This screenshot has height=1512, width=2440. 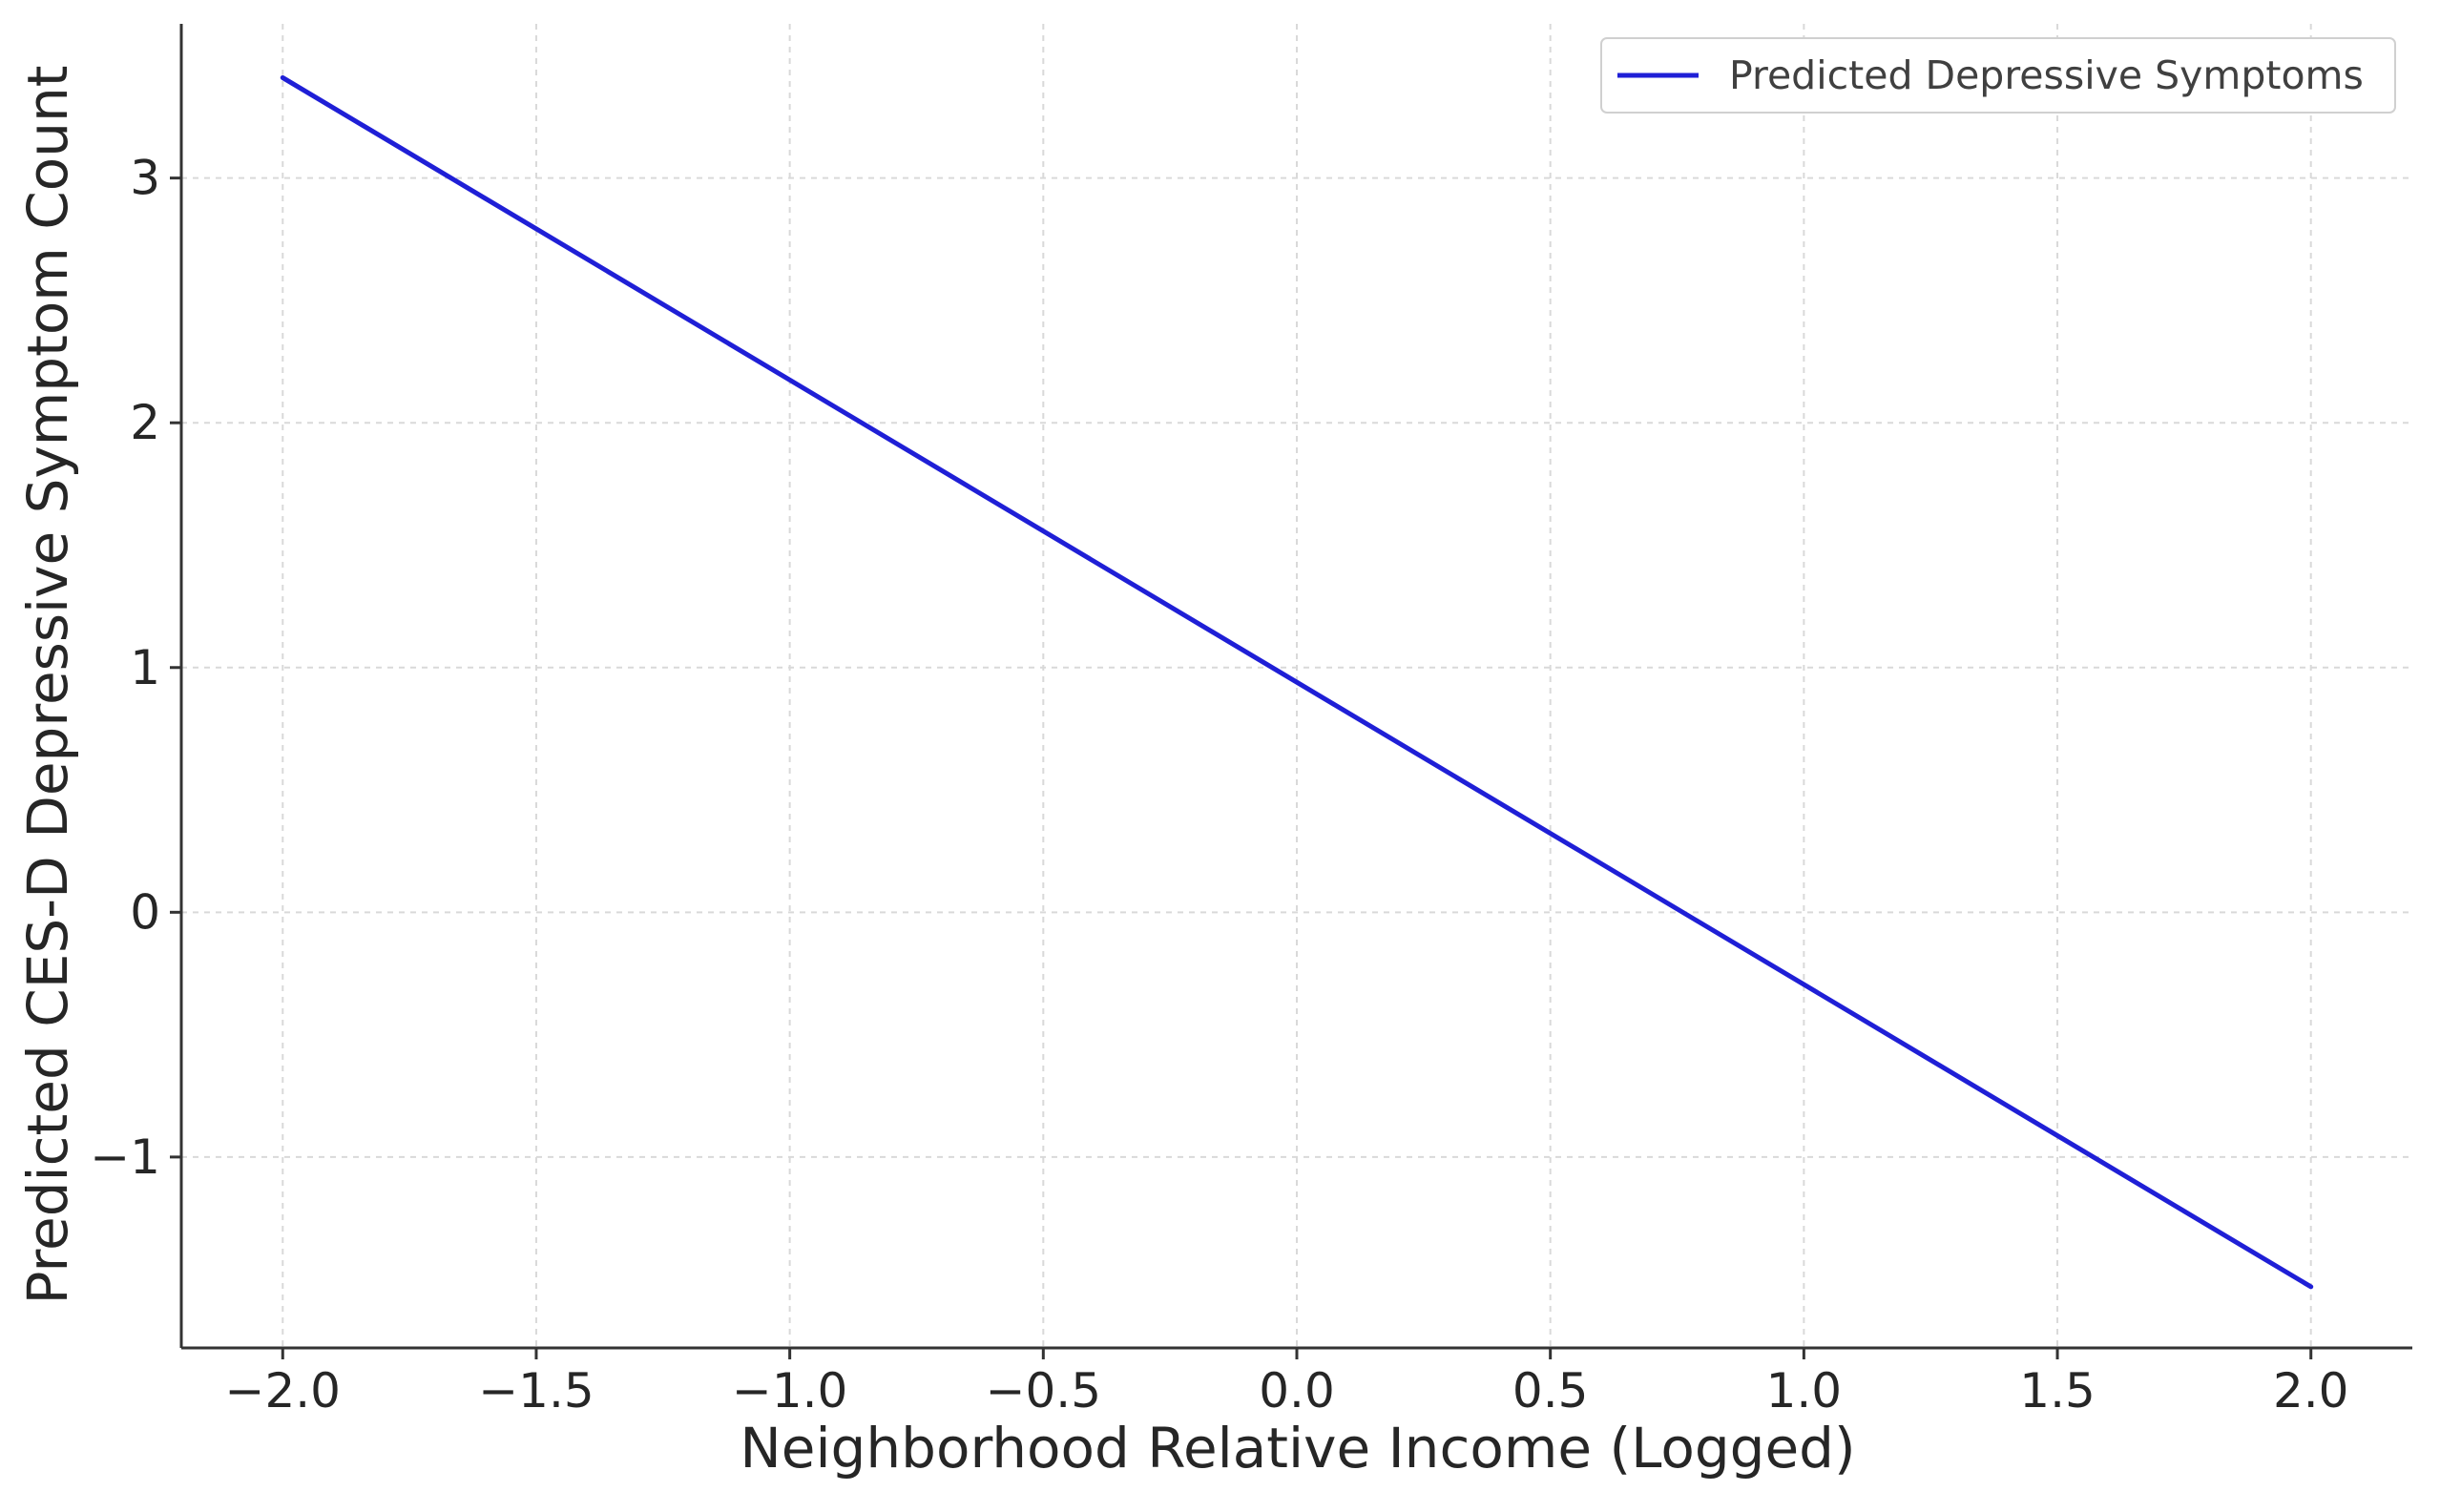 I want to click on x-tick-label: −2.0, so click(x=283, y=1391).